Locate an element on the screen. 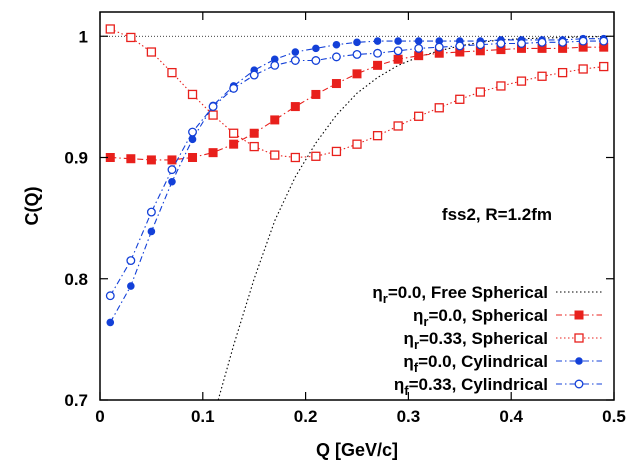 The image size is (644, 464). y-tick-label: 0.9 is located at coordinates (76, 158).